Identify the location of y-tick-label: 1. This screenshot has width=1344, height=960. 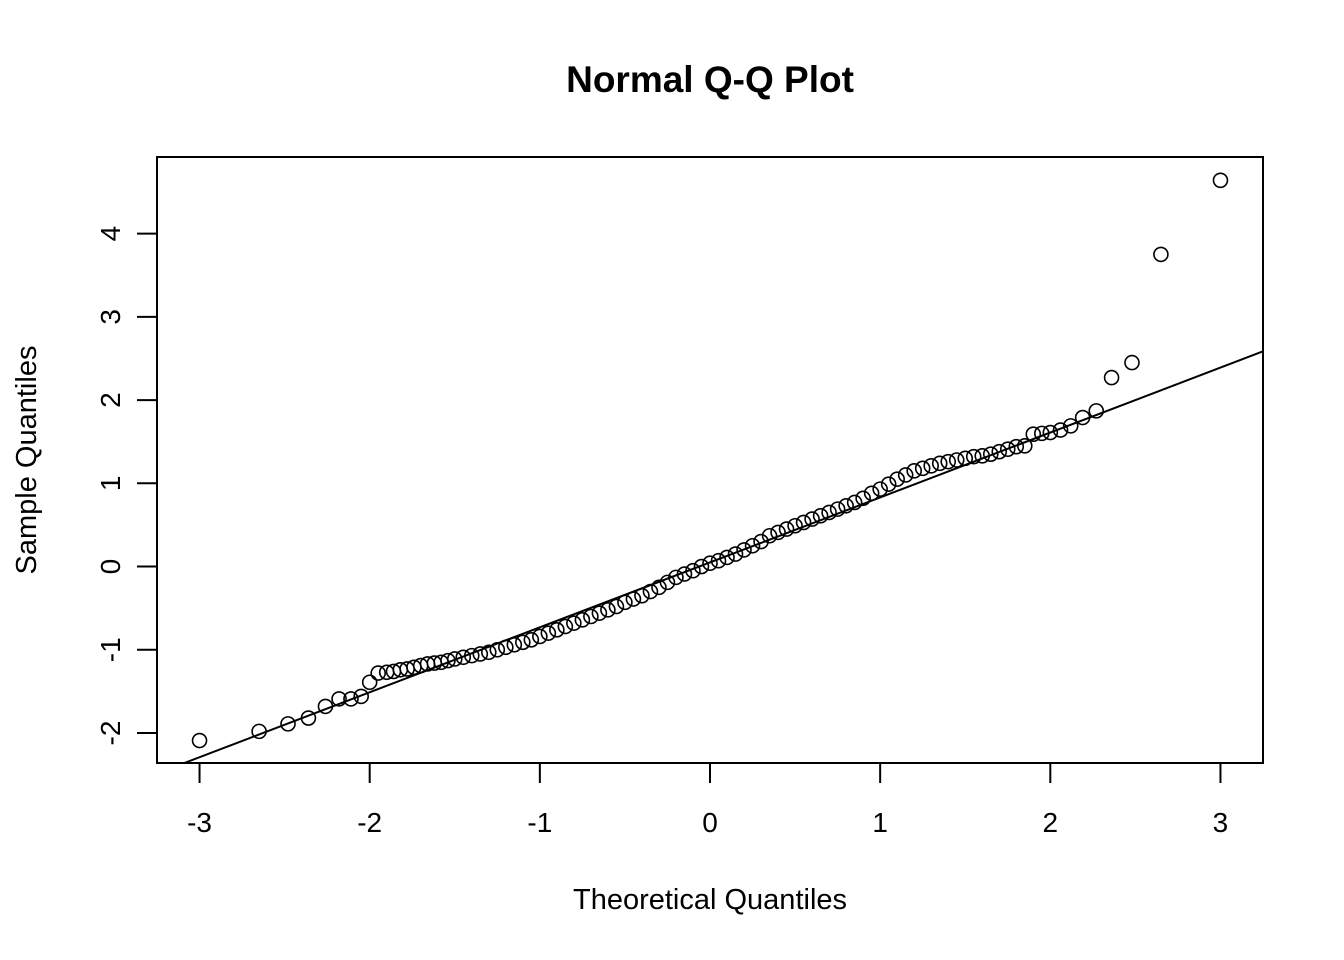
(110, 484).